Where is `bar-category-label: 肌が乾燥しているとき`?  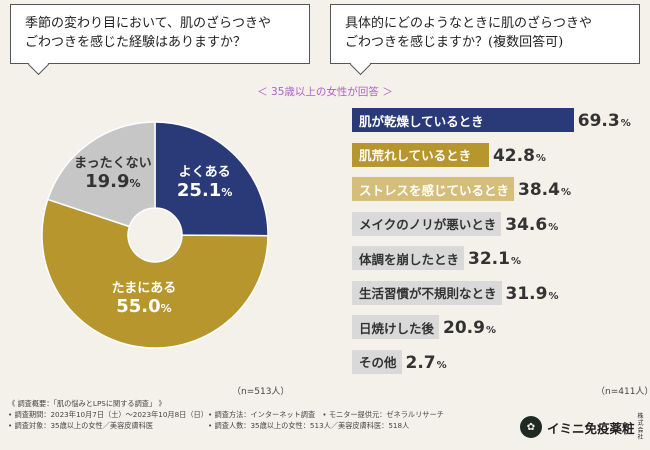
bar-category-label: 肌が乾燥しているとき is located at coordinates (421, 121).